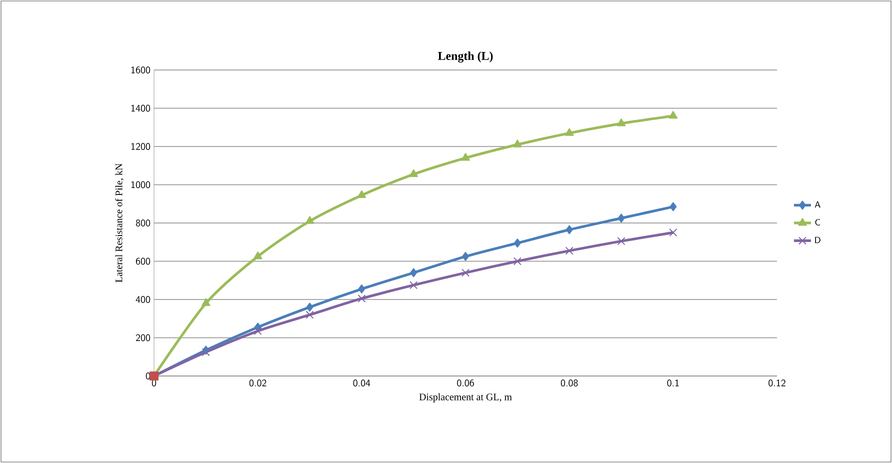  I want to click on x-tick-label: 0.02, so click(257, 382).